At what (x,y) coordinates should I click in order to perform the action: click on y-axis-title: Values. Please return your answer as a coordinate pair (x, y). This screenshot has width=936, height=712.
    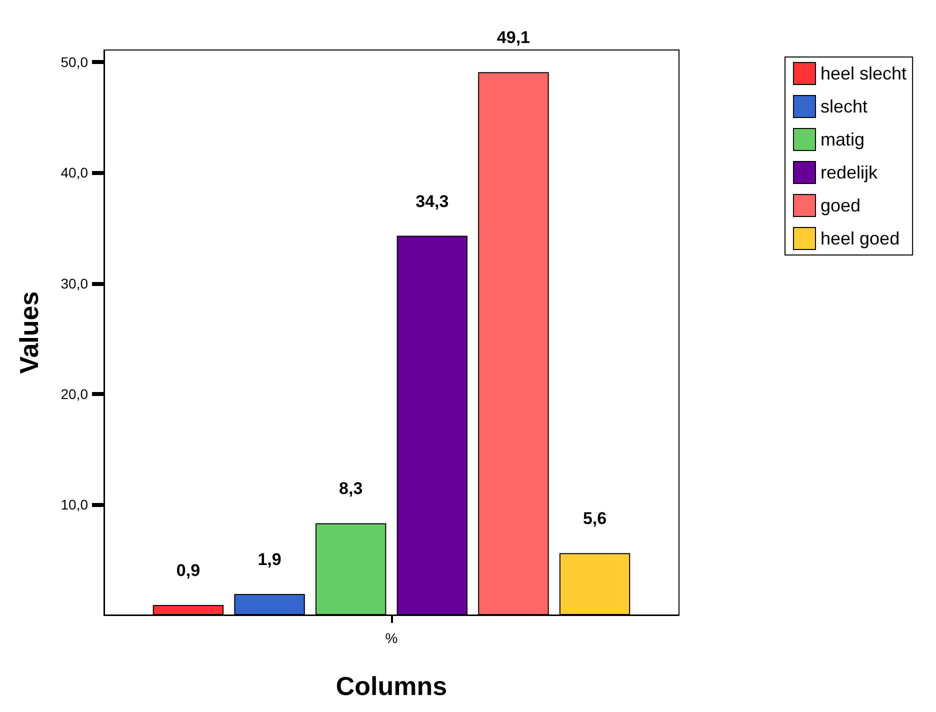
    Looking at the image, I should click on (29, 332).